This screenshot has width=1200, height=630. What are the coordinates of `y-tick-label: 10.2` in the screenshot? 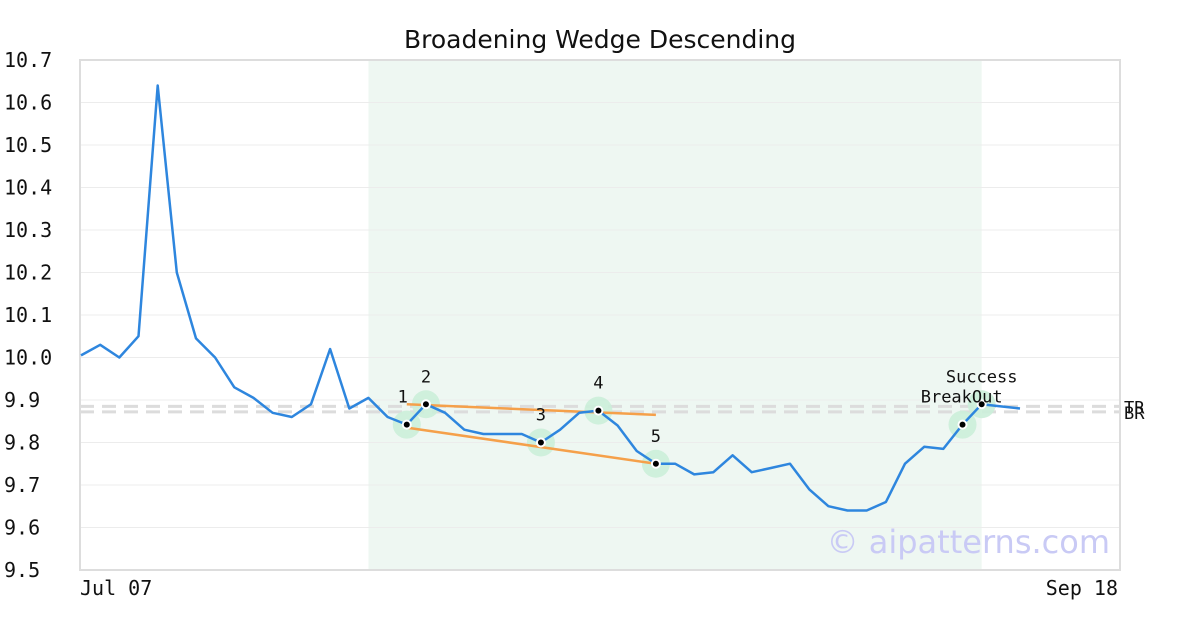 It's located at (28, 273).